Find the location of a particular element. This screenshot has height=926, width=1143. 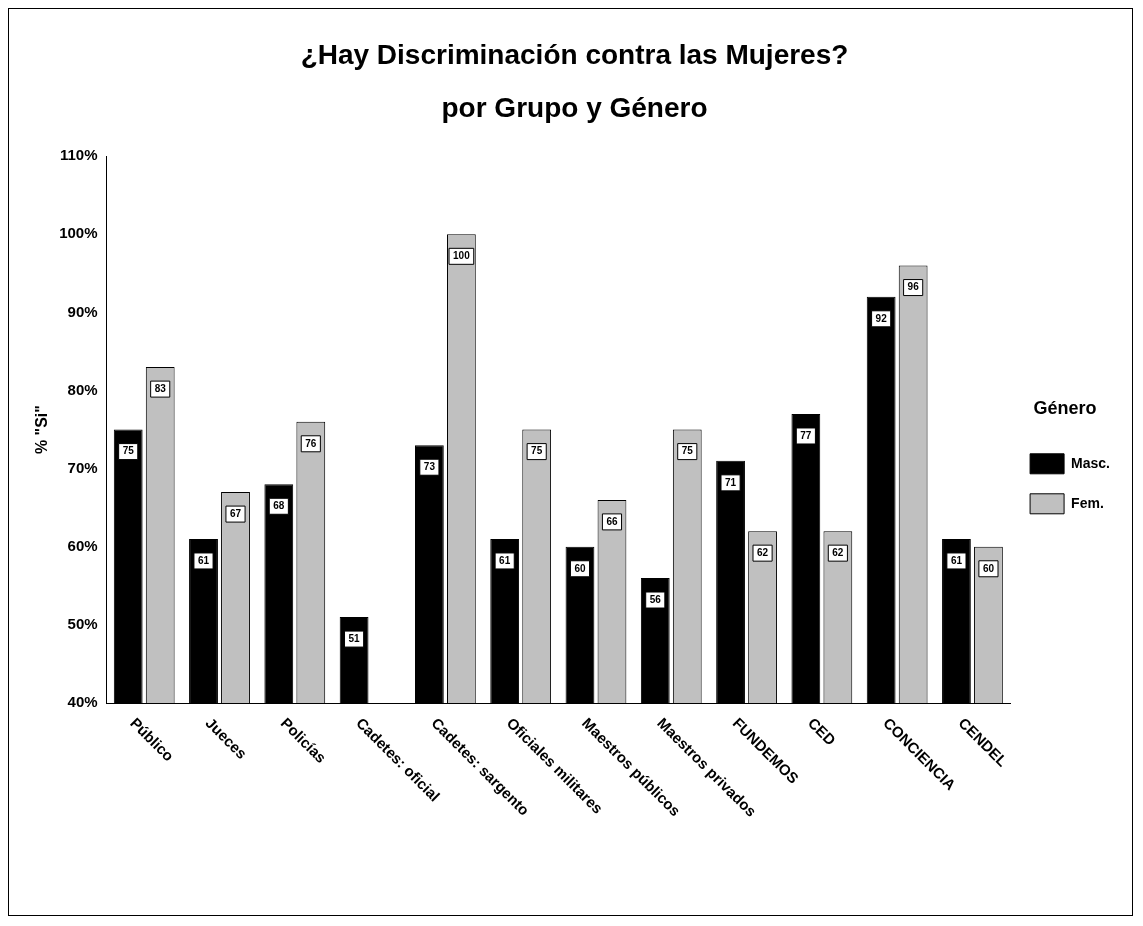

y-axis-title: % "Si" is located at coordinates (42, 430).